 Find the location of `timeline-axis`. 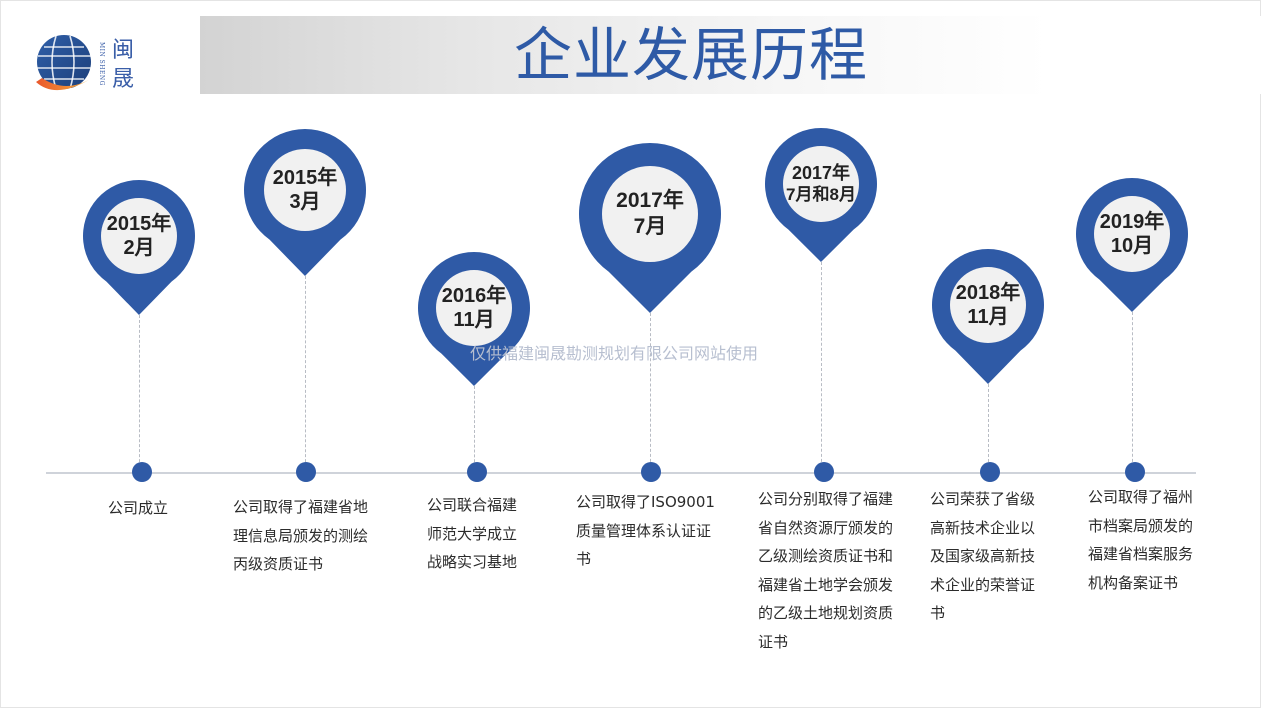

timeline-axis is located at coordinates (621, 473).